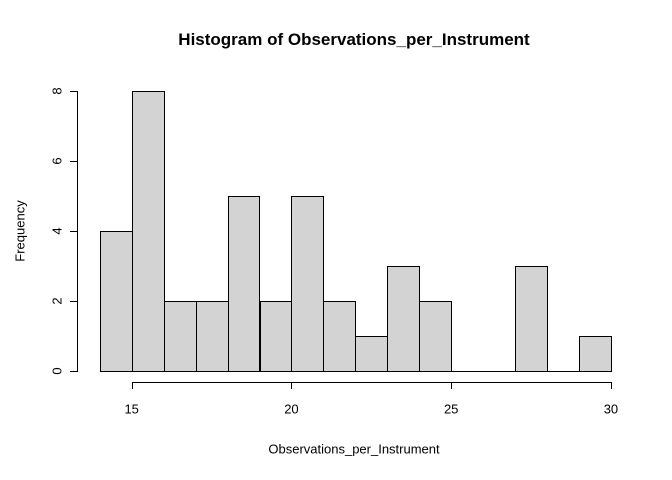 Image resolution: width=672 pixels, height=480 pixels. I want to click on y-tick-label: 4, so click(57, 231).